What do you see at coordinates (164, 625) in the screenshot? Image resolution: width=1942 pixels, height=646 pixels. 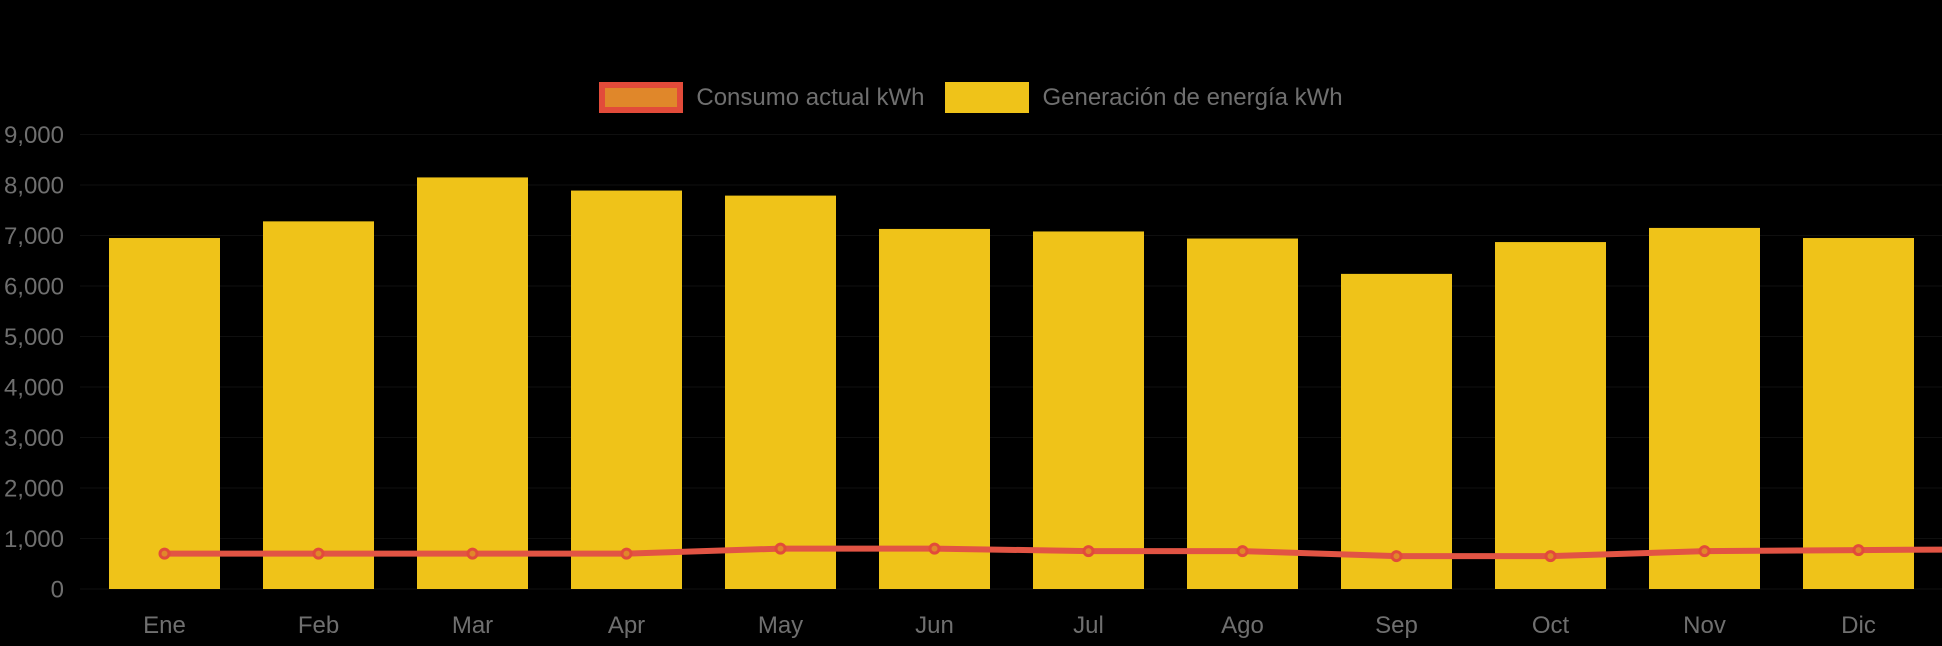 I see `x-axis-label-ene: Ene` at bounding box center [164, 625].